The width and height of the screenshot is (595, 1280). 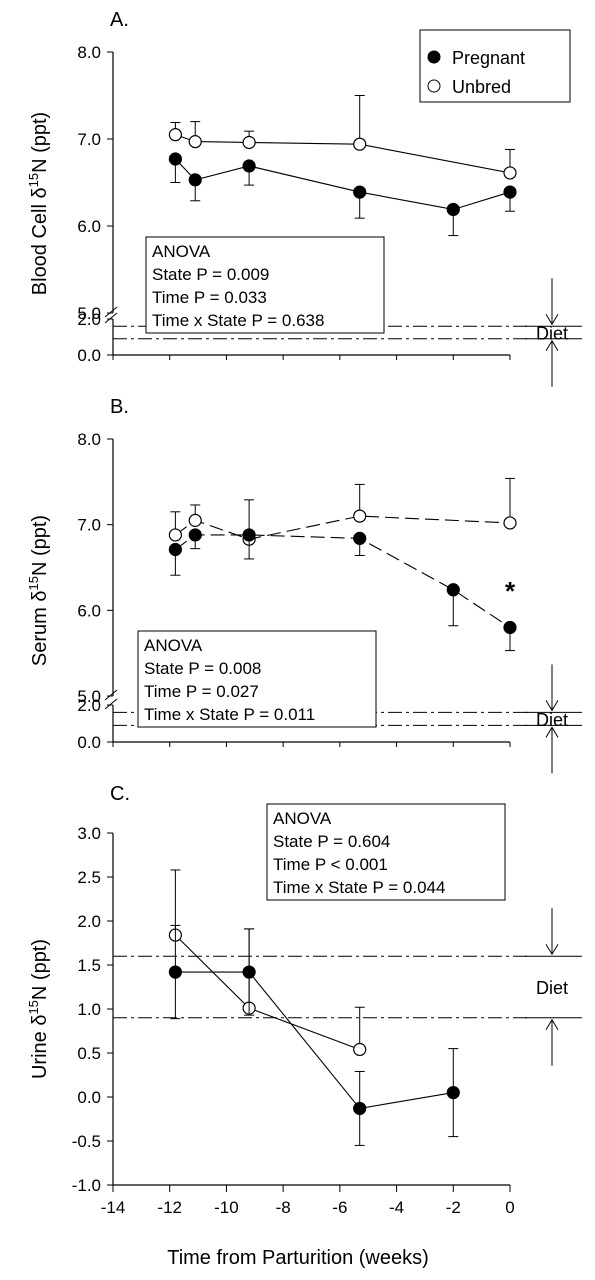 I want to click on panel-b-y-tick-label: 0.0, so click(x=89, y=742).